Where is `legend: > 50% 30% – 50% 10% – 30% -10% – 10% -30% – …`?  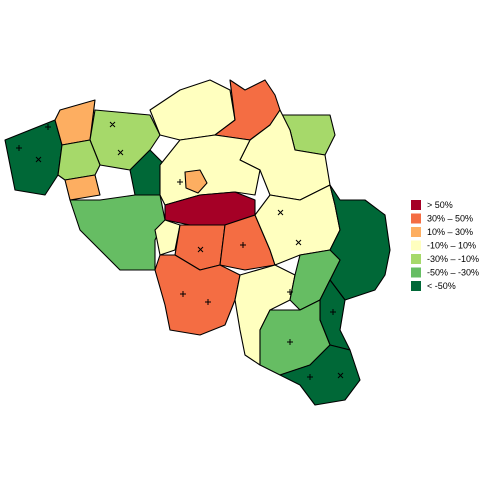
legend: > 50% 30% – 50% 10% – 30% -10% – 10% -30% – … is located at coordinates (445, 245).